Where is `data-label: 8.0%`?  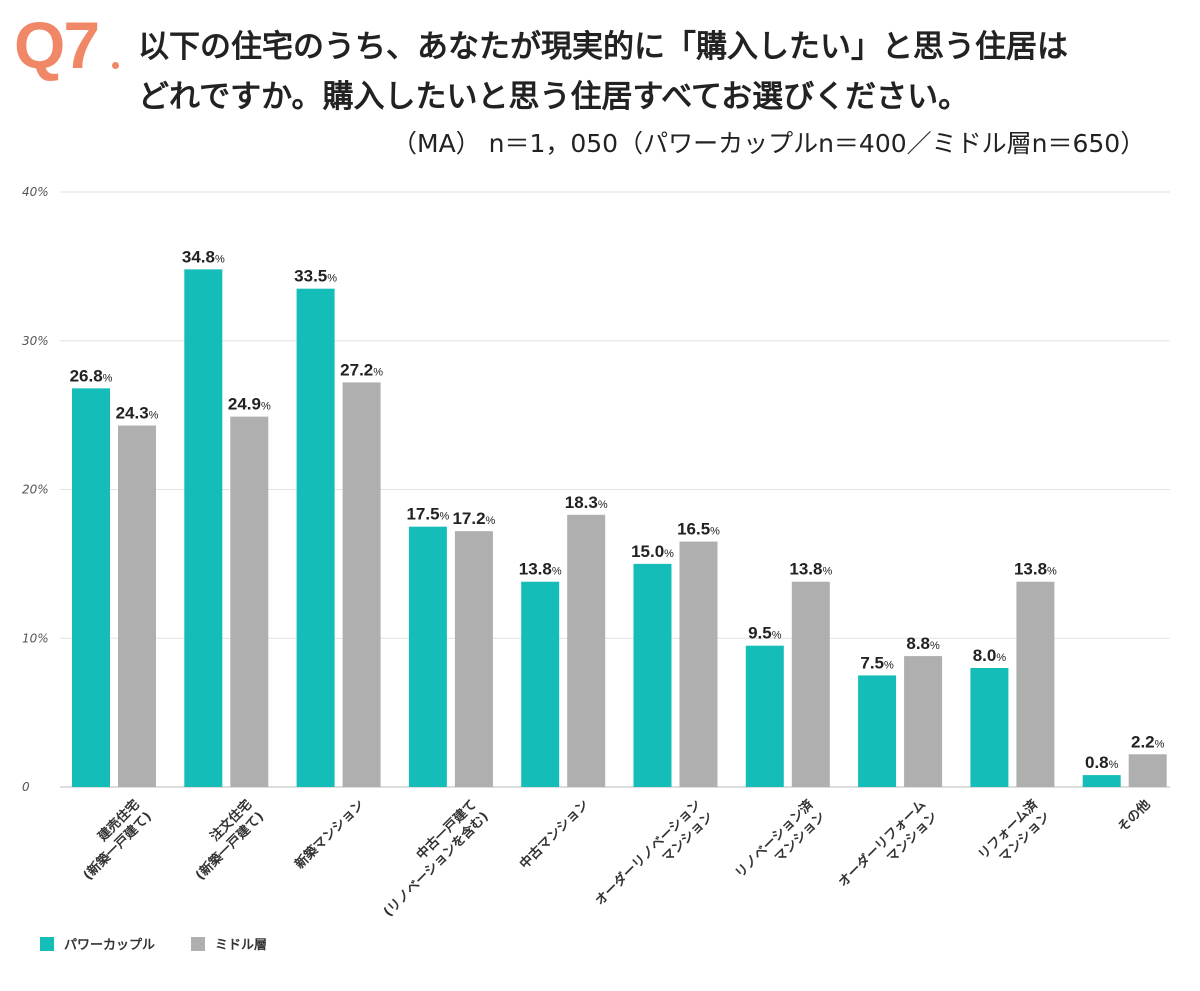 data-label: 8.0% is located at coordinates (990, 655).